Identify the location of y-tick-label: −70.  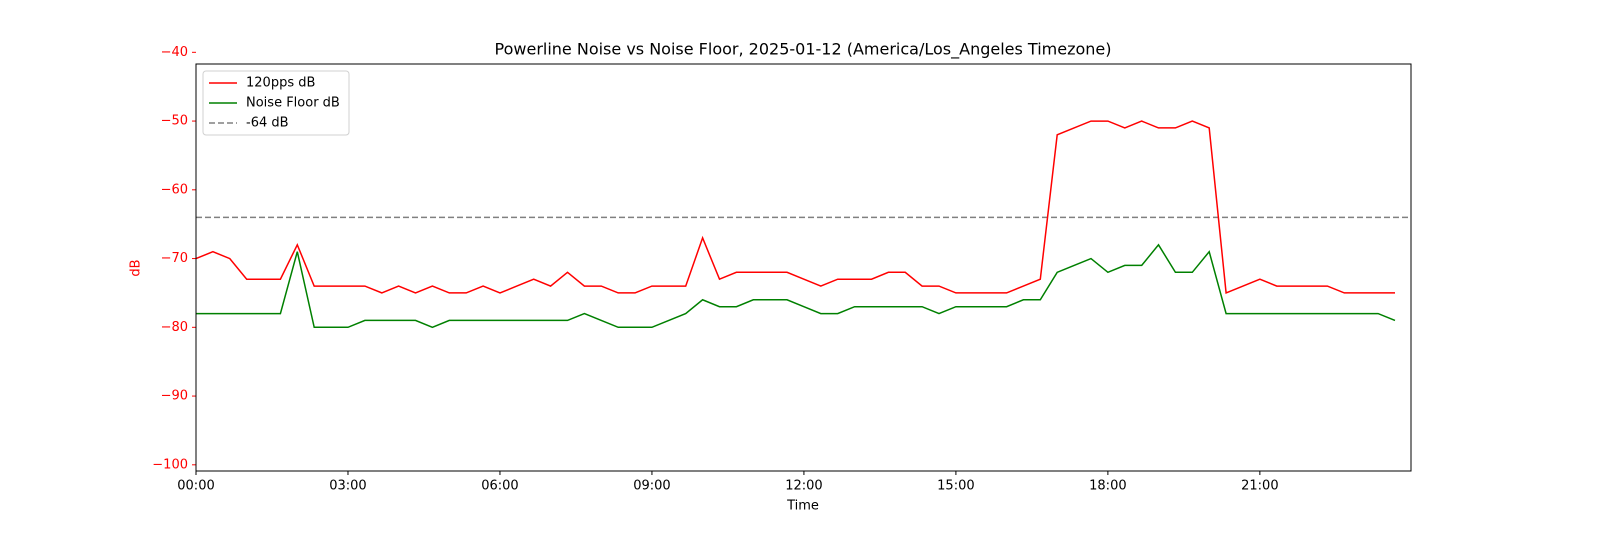
(174, 258).